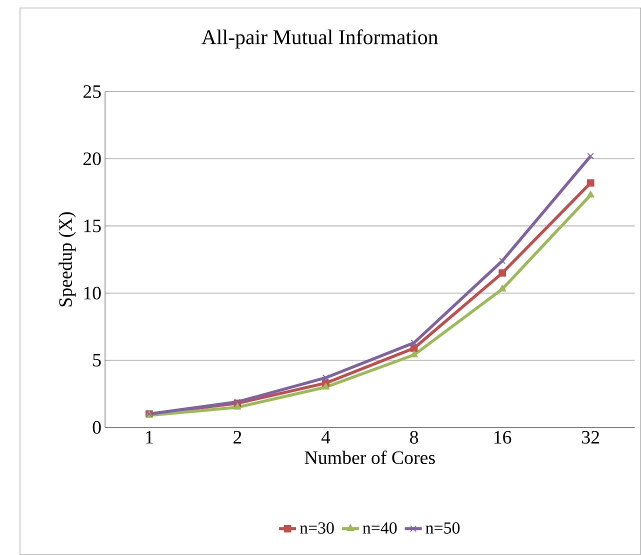 This screenshot has height=555, width=641. Describe the element at coordinates (369, 457) in the screenshot. I see `x-axis-title: Number of Cores` at that location.